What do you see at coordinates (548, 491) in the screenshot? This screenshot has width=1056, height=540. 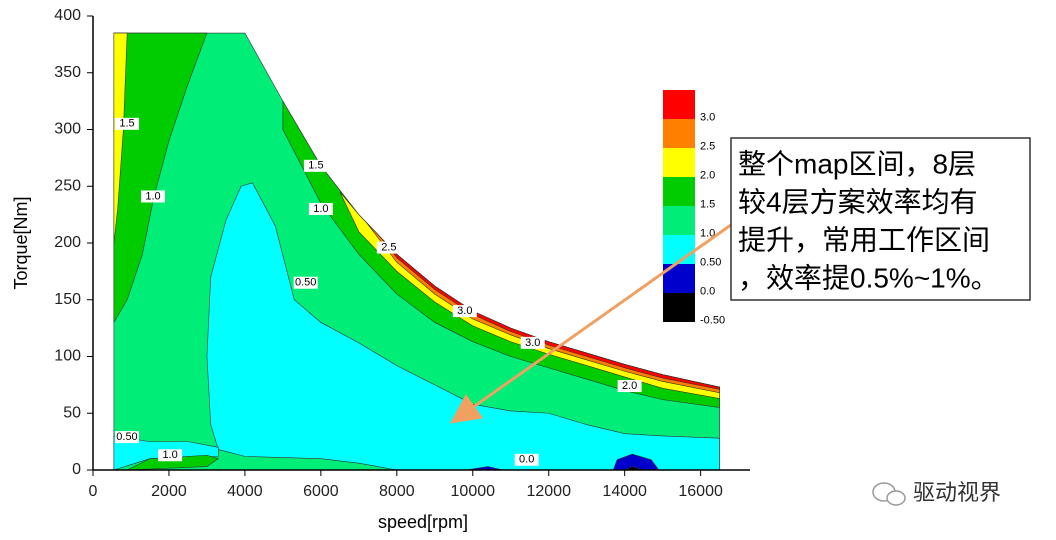 I see `x-tick-label: 12000` at bounding box center [548, 491].